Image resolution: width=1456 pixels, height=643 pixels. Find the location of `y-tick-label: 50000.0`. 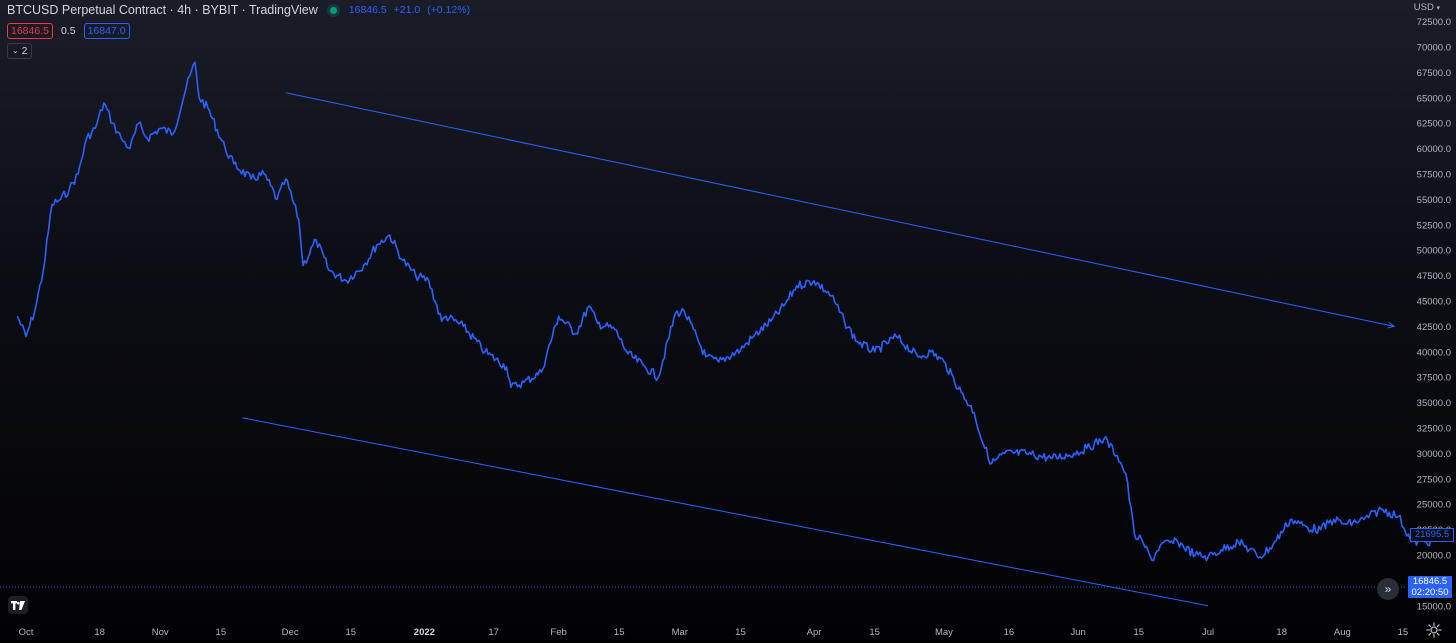

y-tick-label: 50000.0 is located at coordinates (1434, 251).